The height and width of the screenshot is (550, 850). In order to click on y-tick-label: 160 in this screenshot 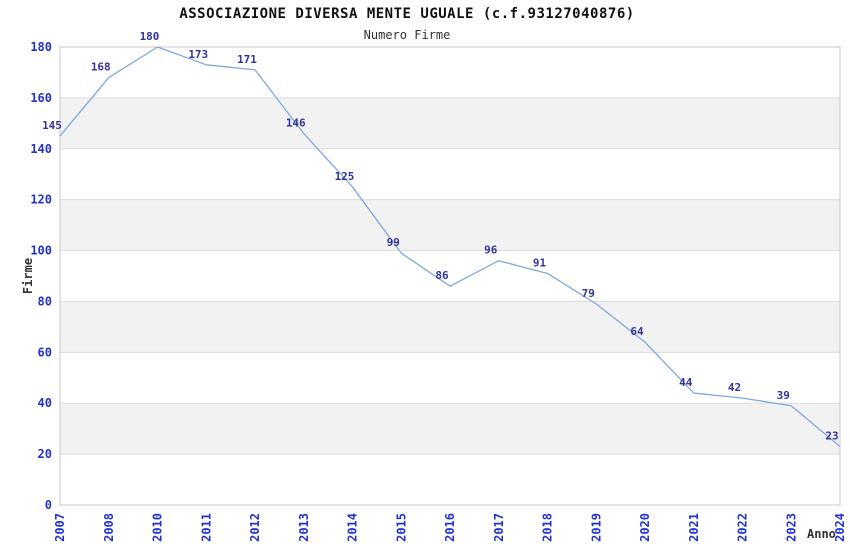, I will do `click(41, 98)`.